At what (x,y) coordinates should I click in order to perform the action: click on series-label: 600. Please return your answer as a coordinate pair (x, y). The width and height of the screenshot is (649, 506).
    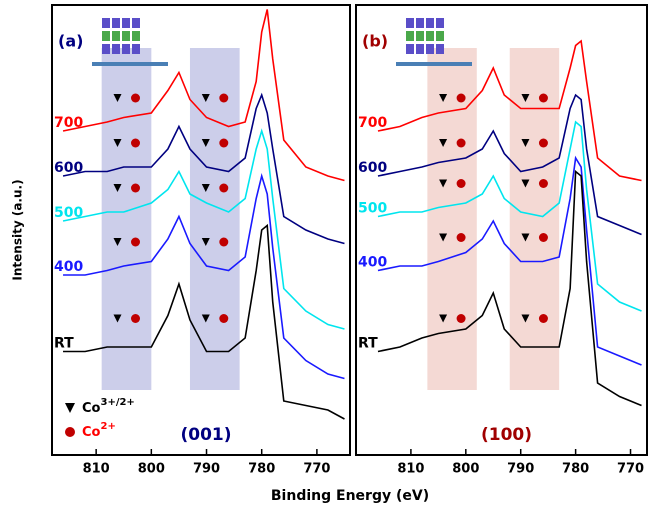
    Looking at the image, I should click on (372, 168).